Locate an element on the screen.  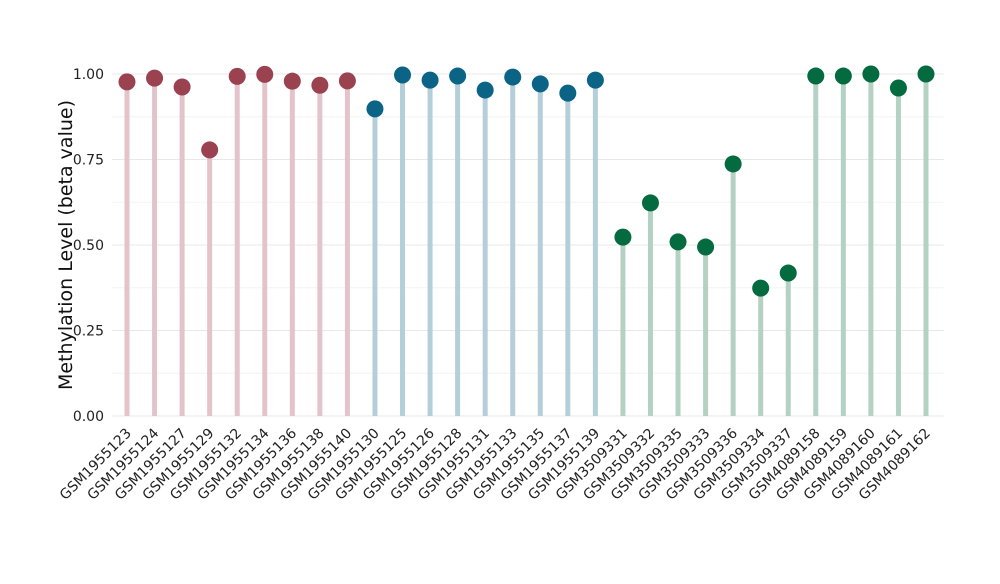
y-axis: 0.00 0.25 0.50 0.75 1.00 is located at coordinates (88, 246).